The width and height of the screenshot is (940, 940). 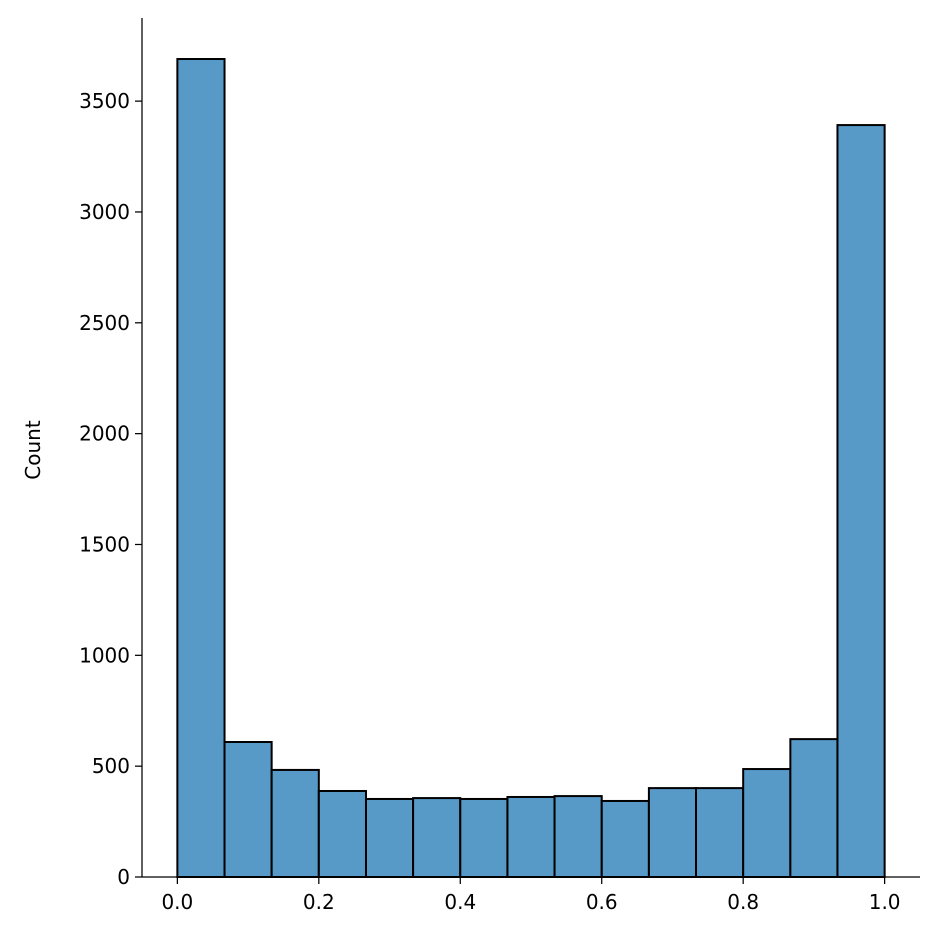 I want to click on y-axis-label: Count, so click(x=33, y=450).